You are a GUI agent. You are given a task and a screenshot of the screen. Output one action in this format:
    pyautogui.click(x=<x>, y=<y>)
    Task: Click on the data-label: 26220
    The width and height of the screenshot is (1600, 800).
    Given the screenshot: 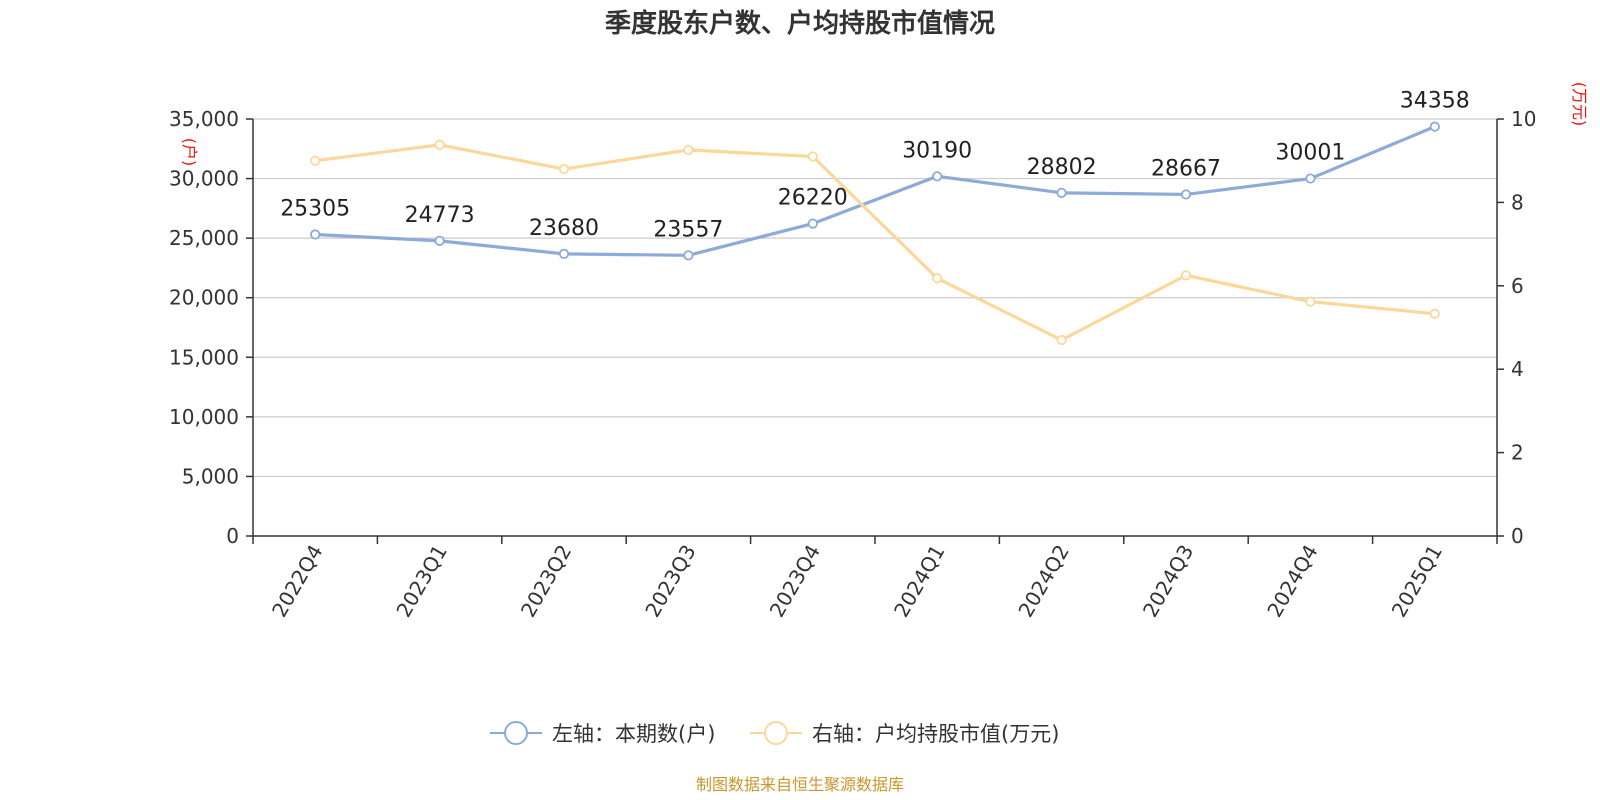 What is the action you would take?
    pyautogui.click(x=813, y=198)
    